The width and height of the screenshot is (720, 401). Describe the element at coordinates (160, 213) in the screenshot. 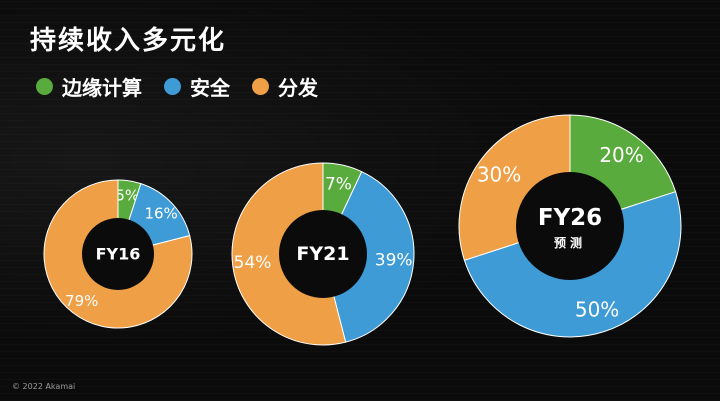

I see `slice-label: 16%` at that location.